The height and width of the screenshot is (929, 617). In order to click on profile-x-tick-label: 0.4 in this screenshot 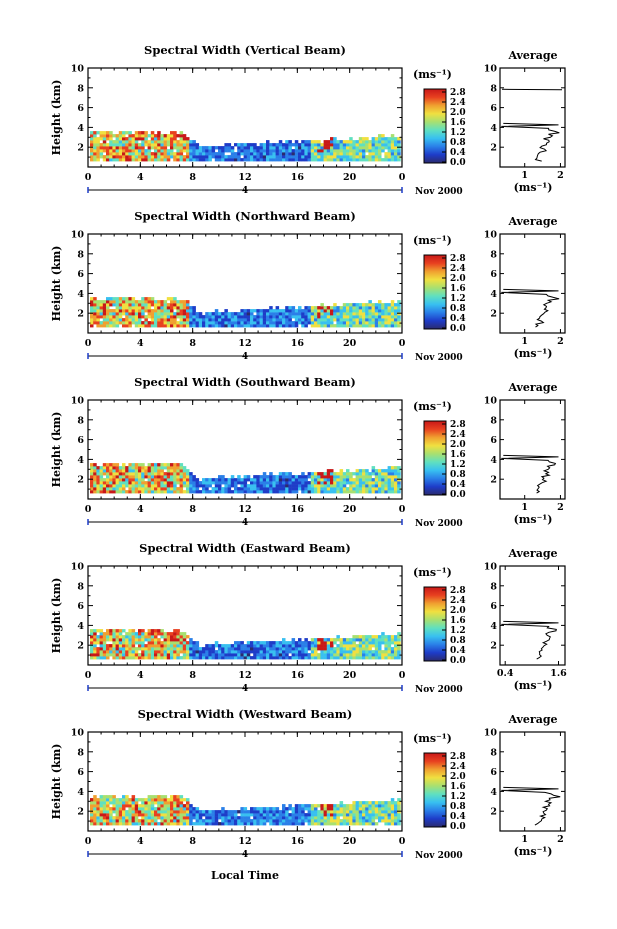, I will do `click(505, 673)`.